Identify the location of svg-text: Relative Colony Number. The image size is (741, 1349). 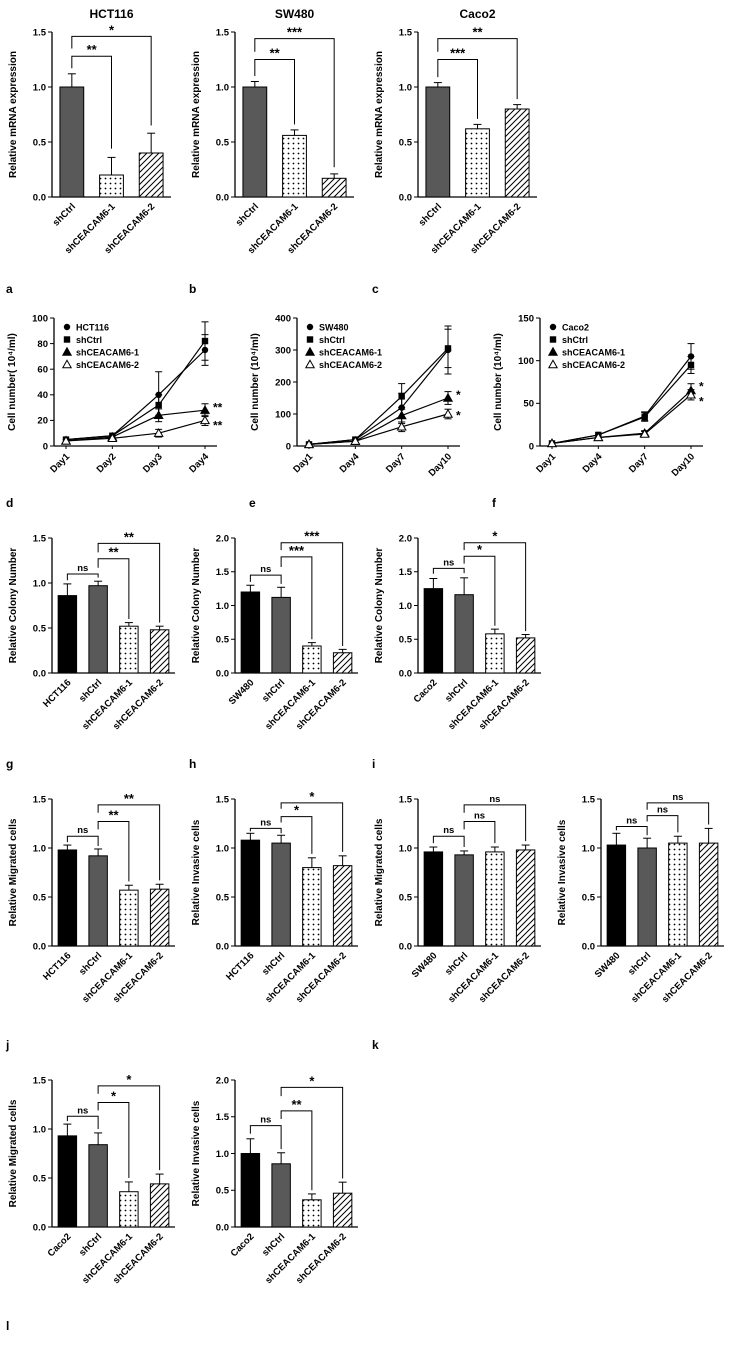
(196, 606).